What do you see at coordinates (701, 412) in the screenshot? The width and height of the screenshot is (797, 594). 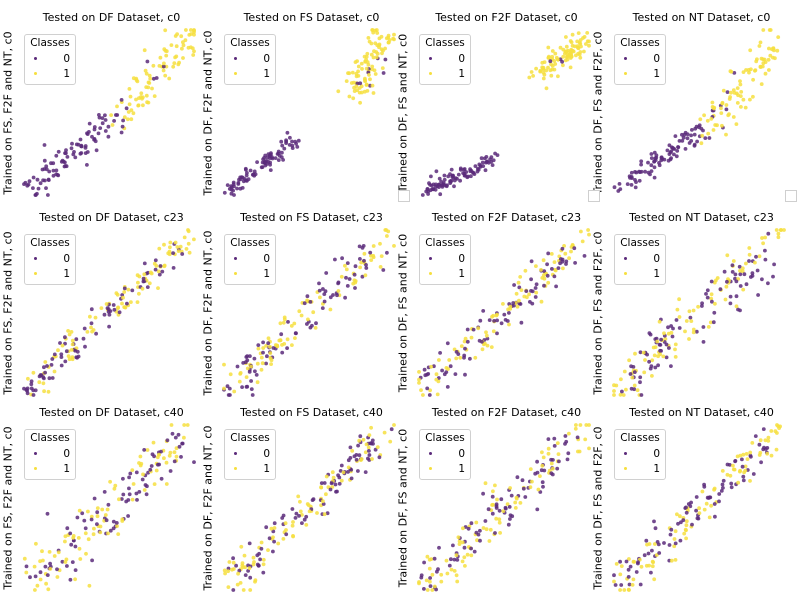 I see `panel-title: Tested on NT Dataset, c40` at bounding box center [701, 412].